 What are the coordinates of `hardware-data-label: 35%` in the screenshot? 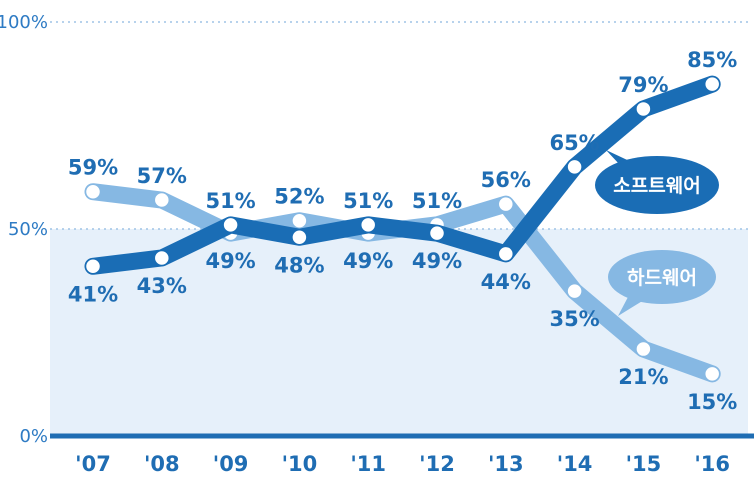 It's located at (574, 319).